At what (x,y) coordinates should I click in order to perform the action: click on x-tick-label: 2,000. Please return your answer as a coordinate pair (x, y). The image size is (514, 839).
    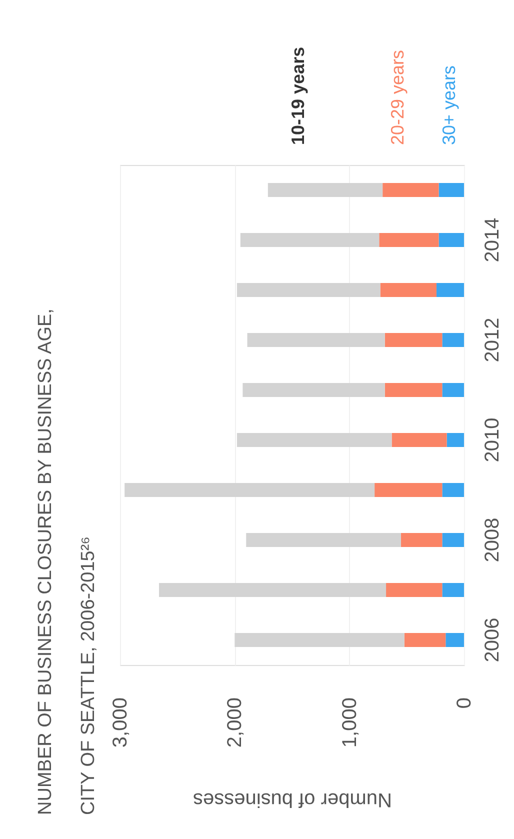
    Looking at the image, I should click on (235, 723).